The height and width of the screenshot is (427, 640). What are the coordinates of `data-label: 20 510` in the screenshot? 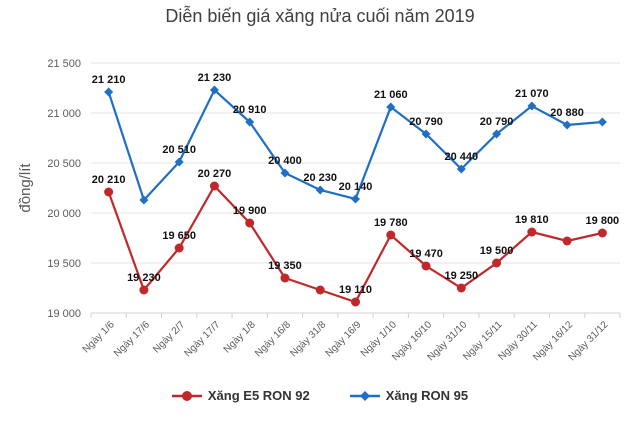 It's located at (179, 150).